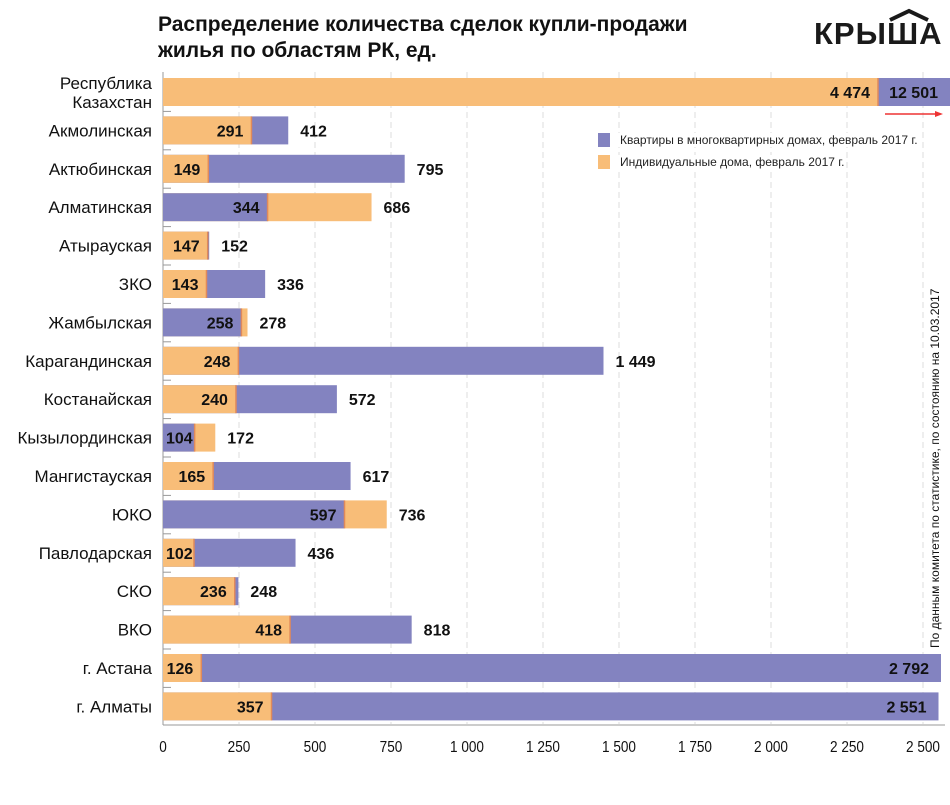 This screenshot has height=805, width=950. What do you see at coordinates (213, 592) in the screenshot?
I see `value-label: 236` at bounding box center [213, 592].